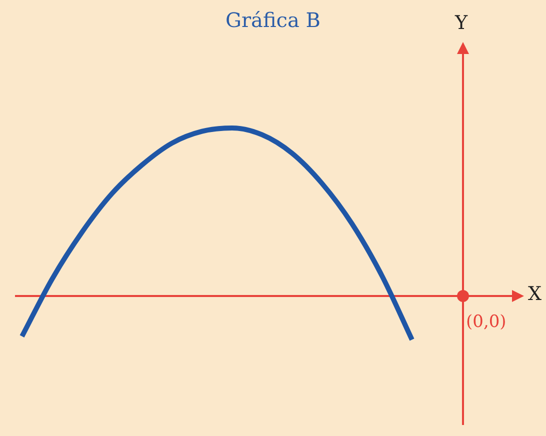 The image size is (546, 436). Describe the element at coordinates (461, 23) in the screenshot. I see `text: Y` at that location.